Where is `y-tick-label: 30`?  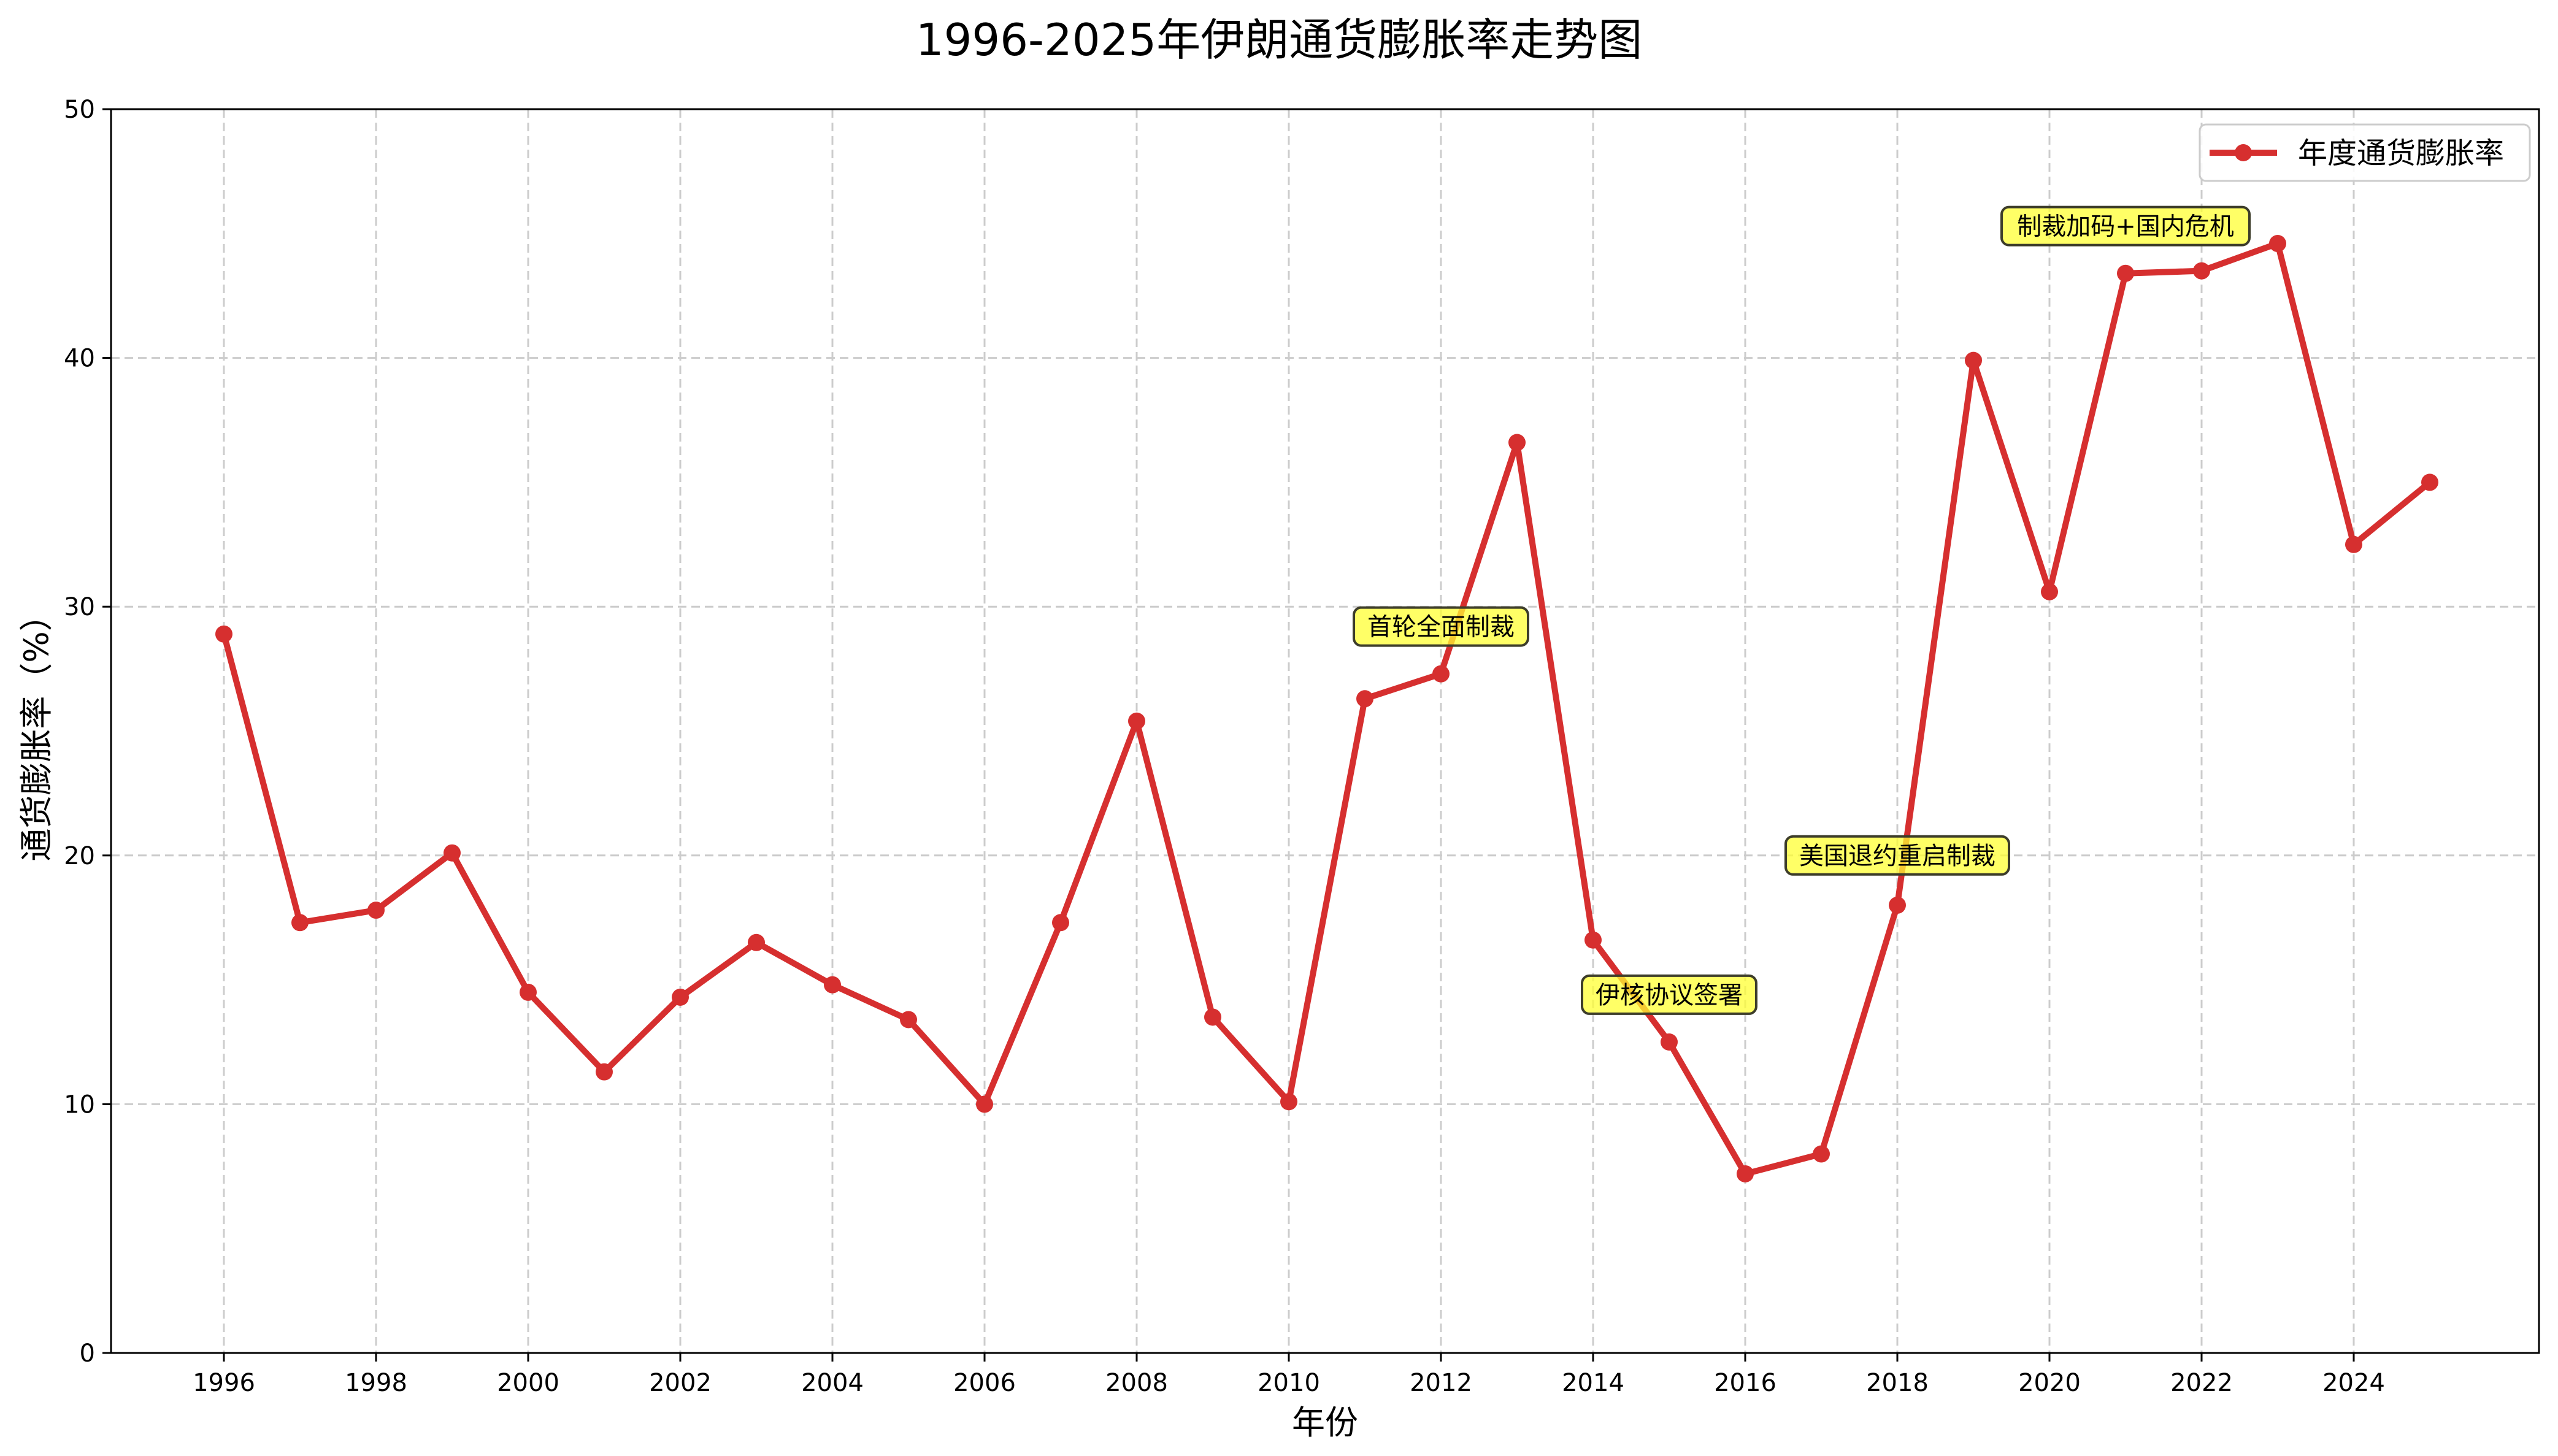
y-tick-label: 30 is located at coordinates (79, 607).